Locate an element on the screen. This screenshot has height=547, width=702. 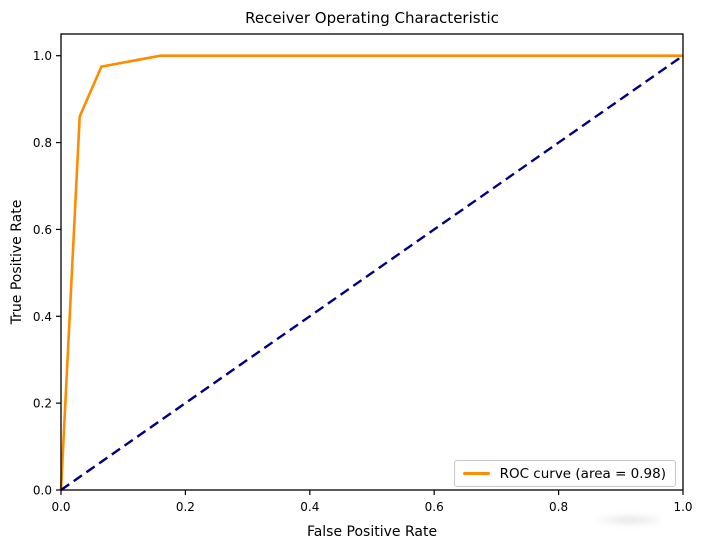
y-tick-label: 0.4 is located at coordinates (42, 317).